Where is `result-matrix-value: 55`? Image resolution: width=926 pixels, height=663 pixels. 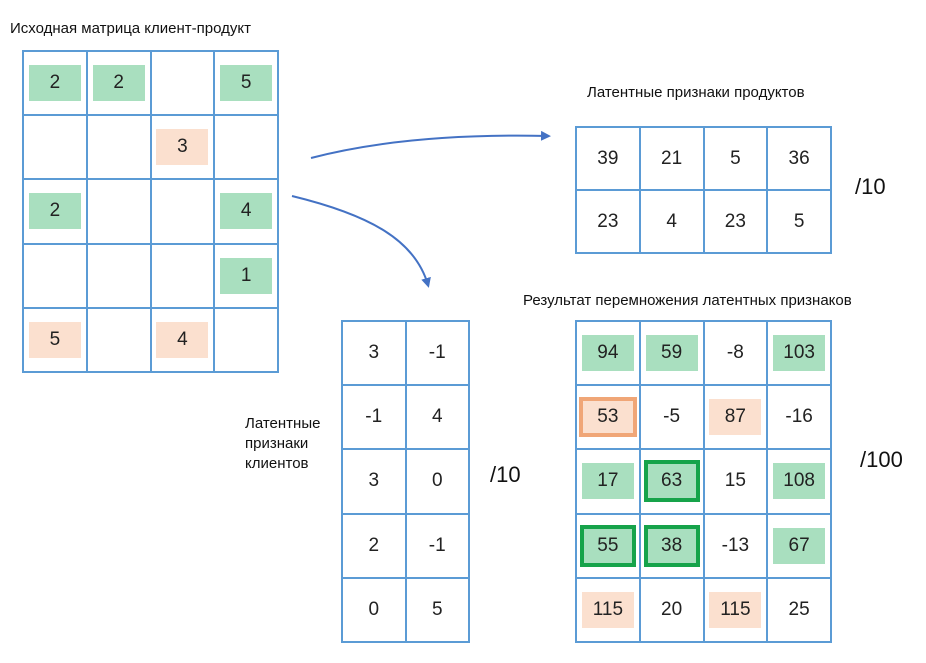 result-matrix-value: 55 is located at coordinates (607, 545).